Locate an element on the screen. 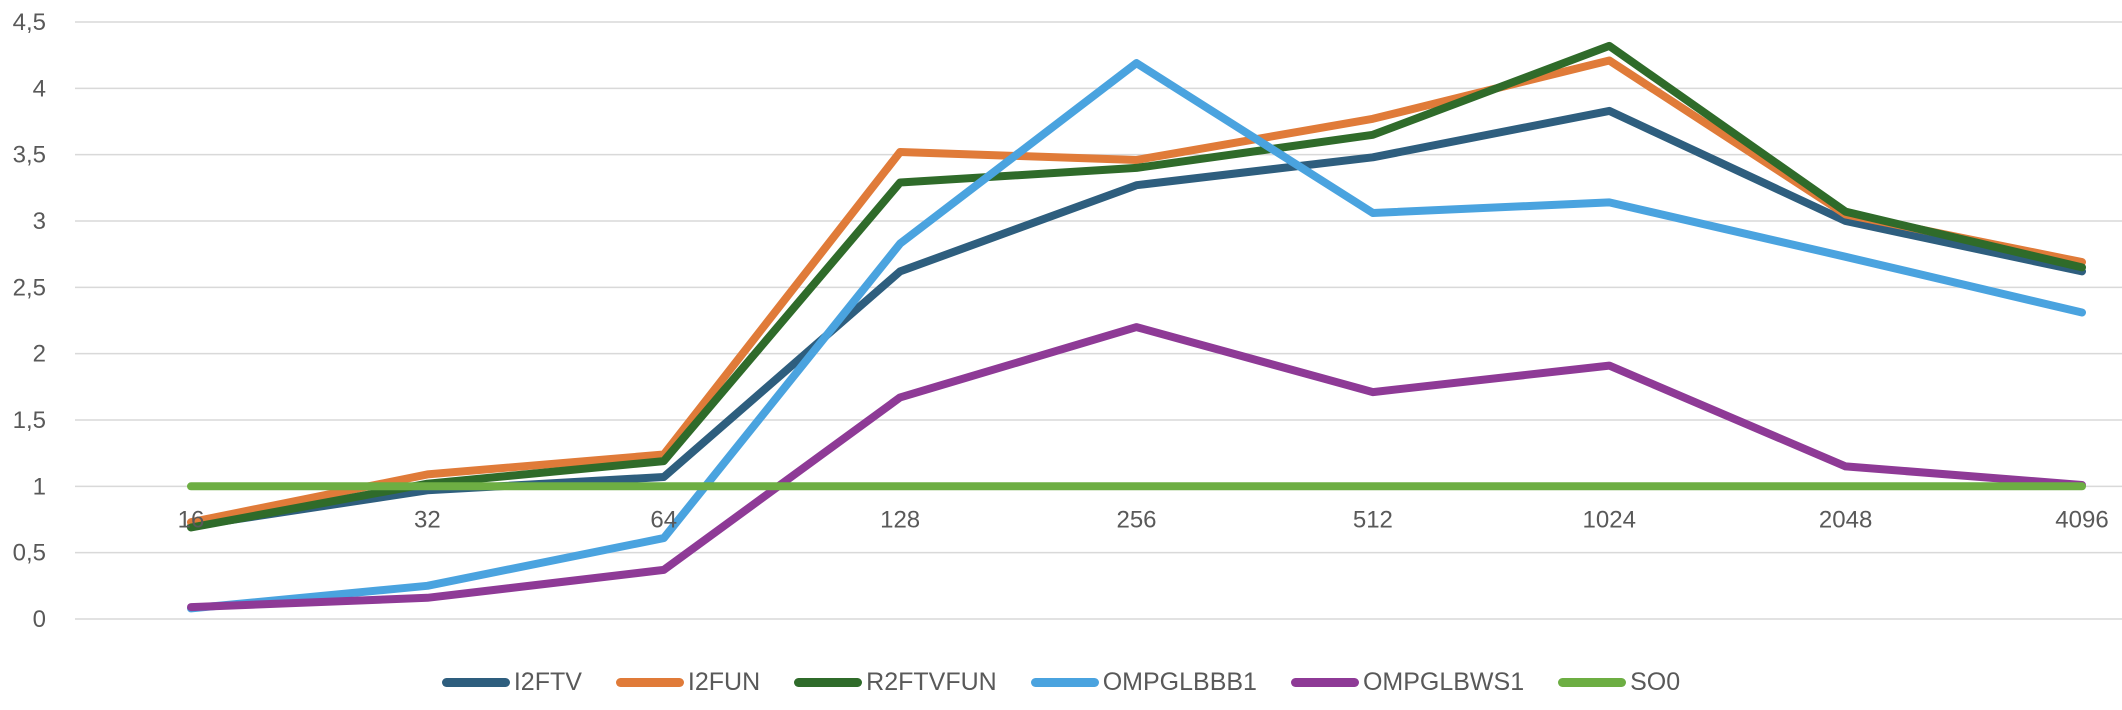 The image size is (2122, 710). legend-item-ompglbbb1: OMPGLBBB1 is located at coordinates (1143, 682).